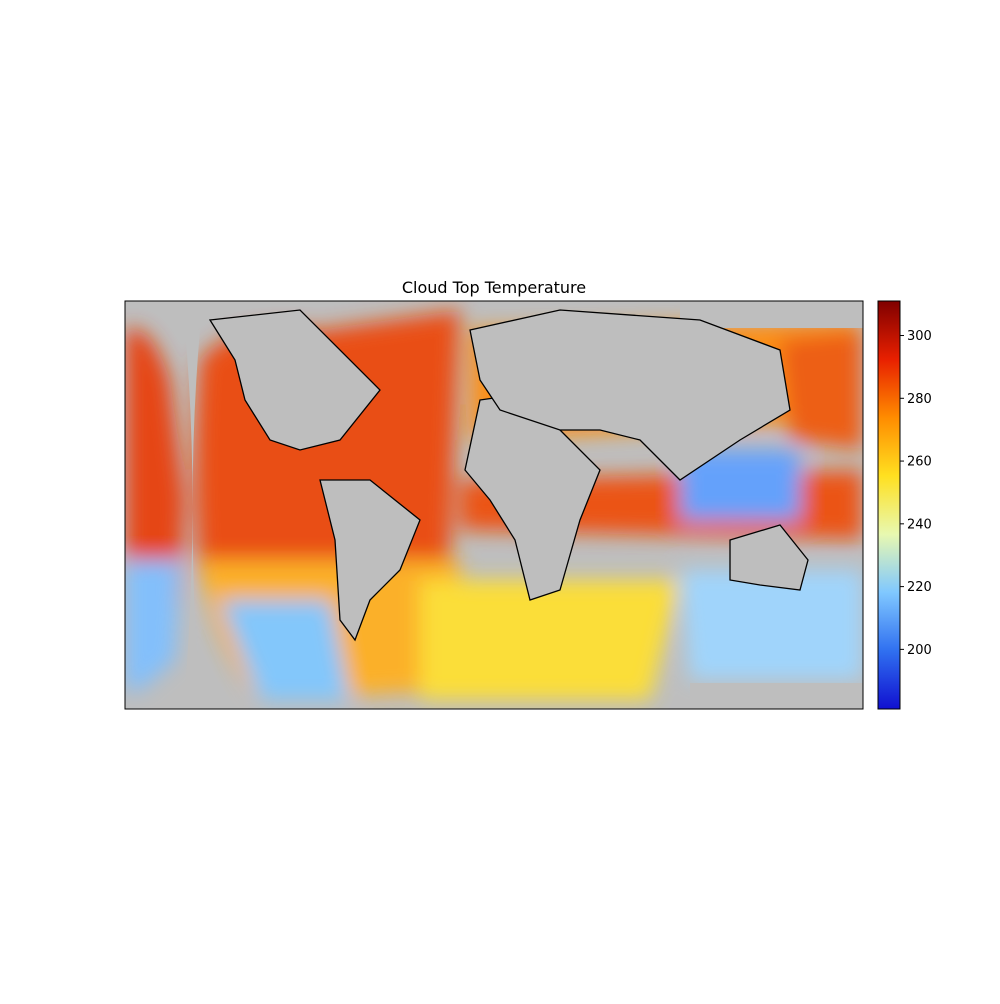 The width and height of the screenshot is (1000, 1004). Describe the element at coordinates (919, 524) in the screenshot. I see `colorbar-tick-label: 240` at that location.